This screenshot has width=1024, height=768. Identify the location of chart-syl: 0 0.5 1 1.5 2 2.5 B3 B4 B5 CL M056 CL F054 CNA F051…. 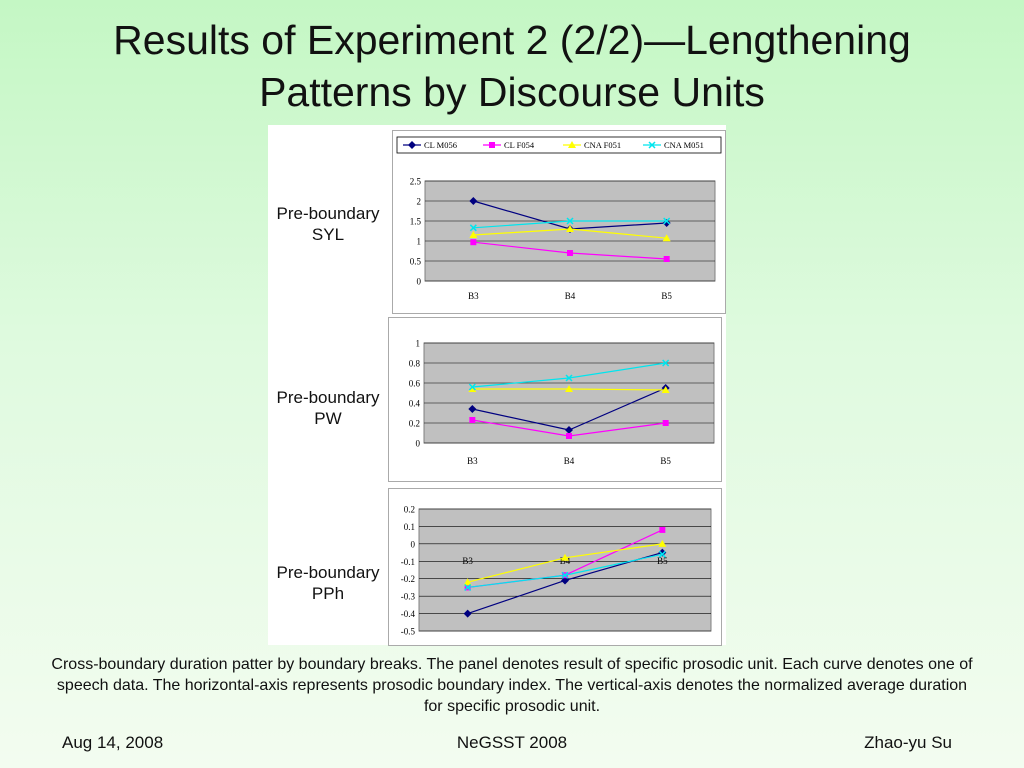
(559, 222).